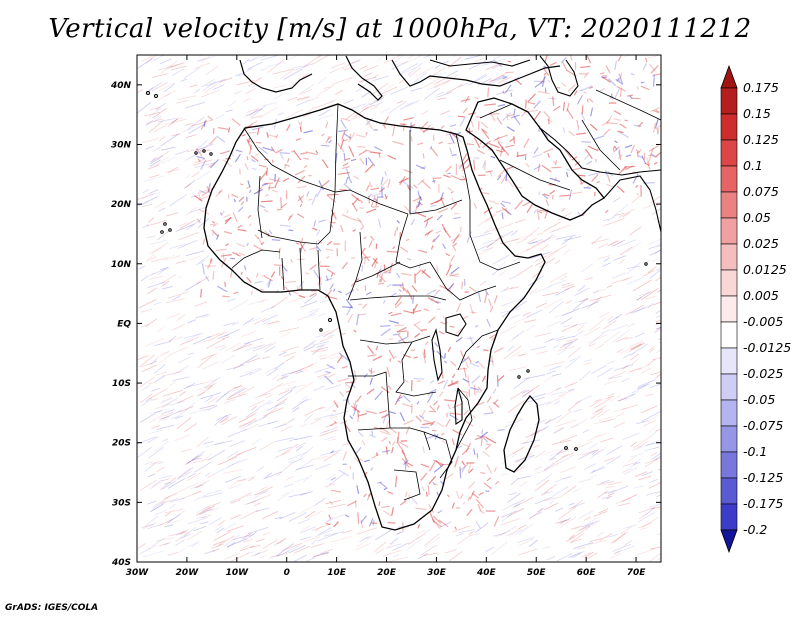 This screenshot has height=618, width=800. I want to click on lon-tick-label: 60E, so click(587, 573).